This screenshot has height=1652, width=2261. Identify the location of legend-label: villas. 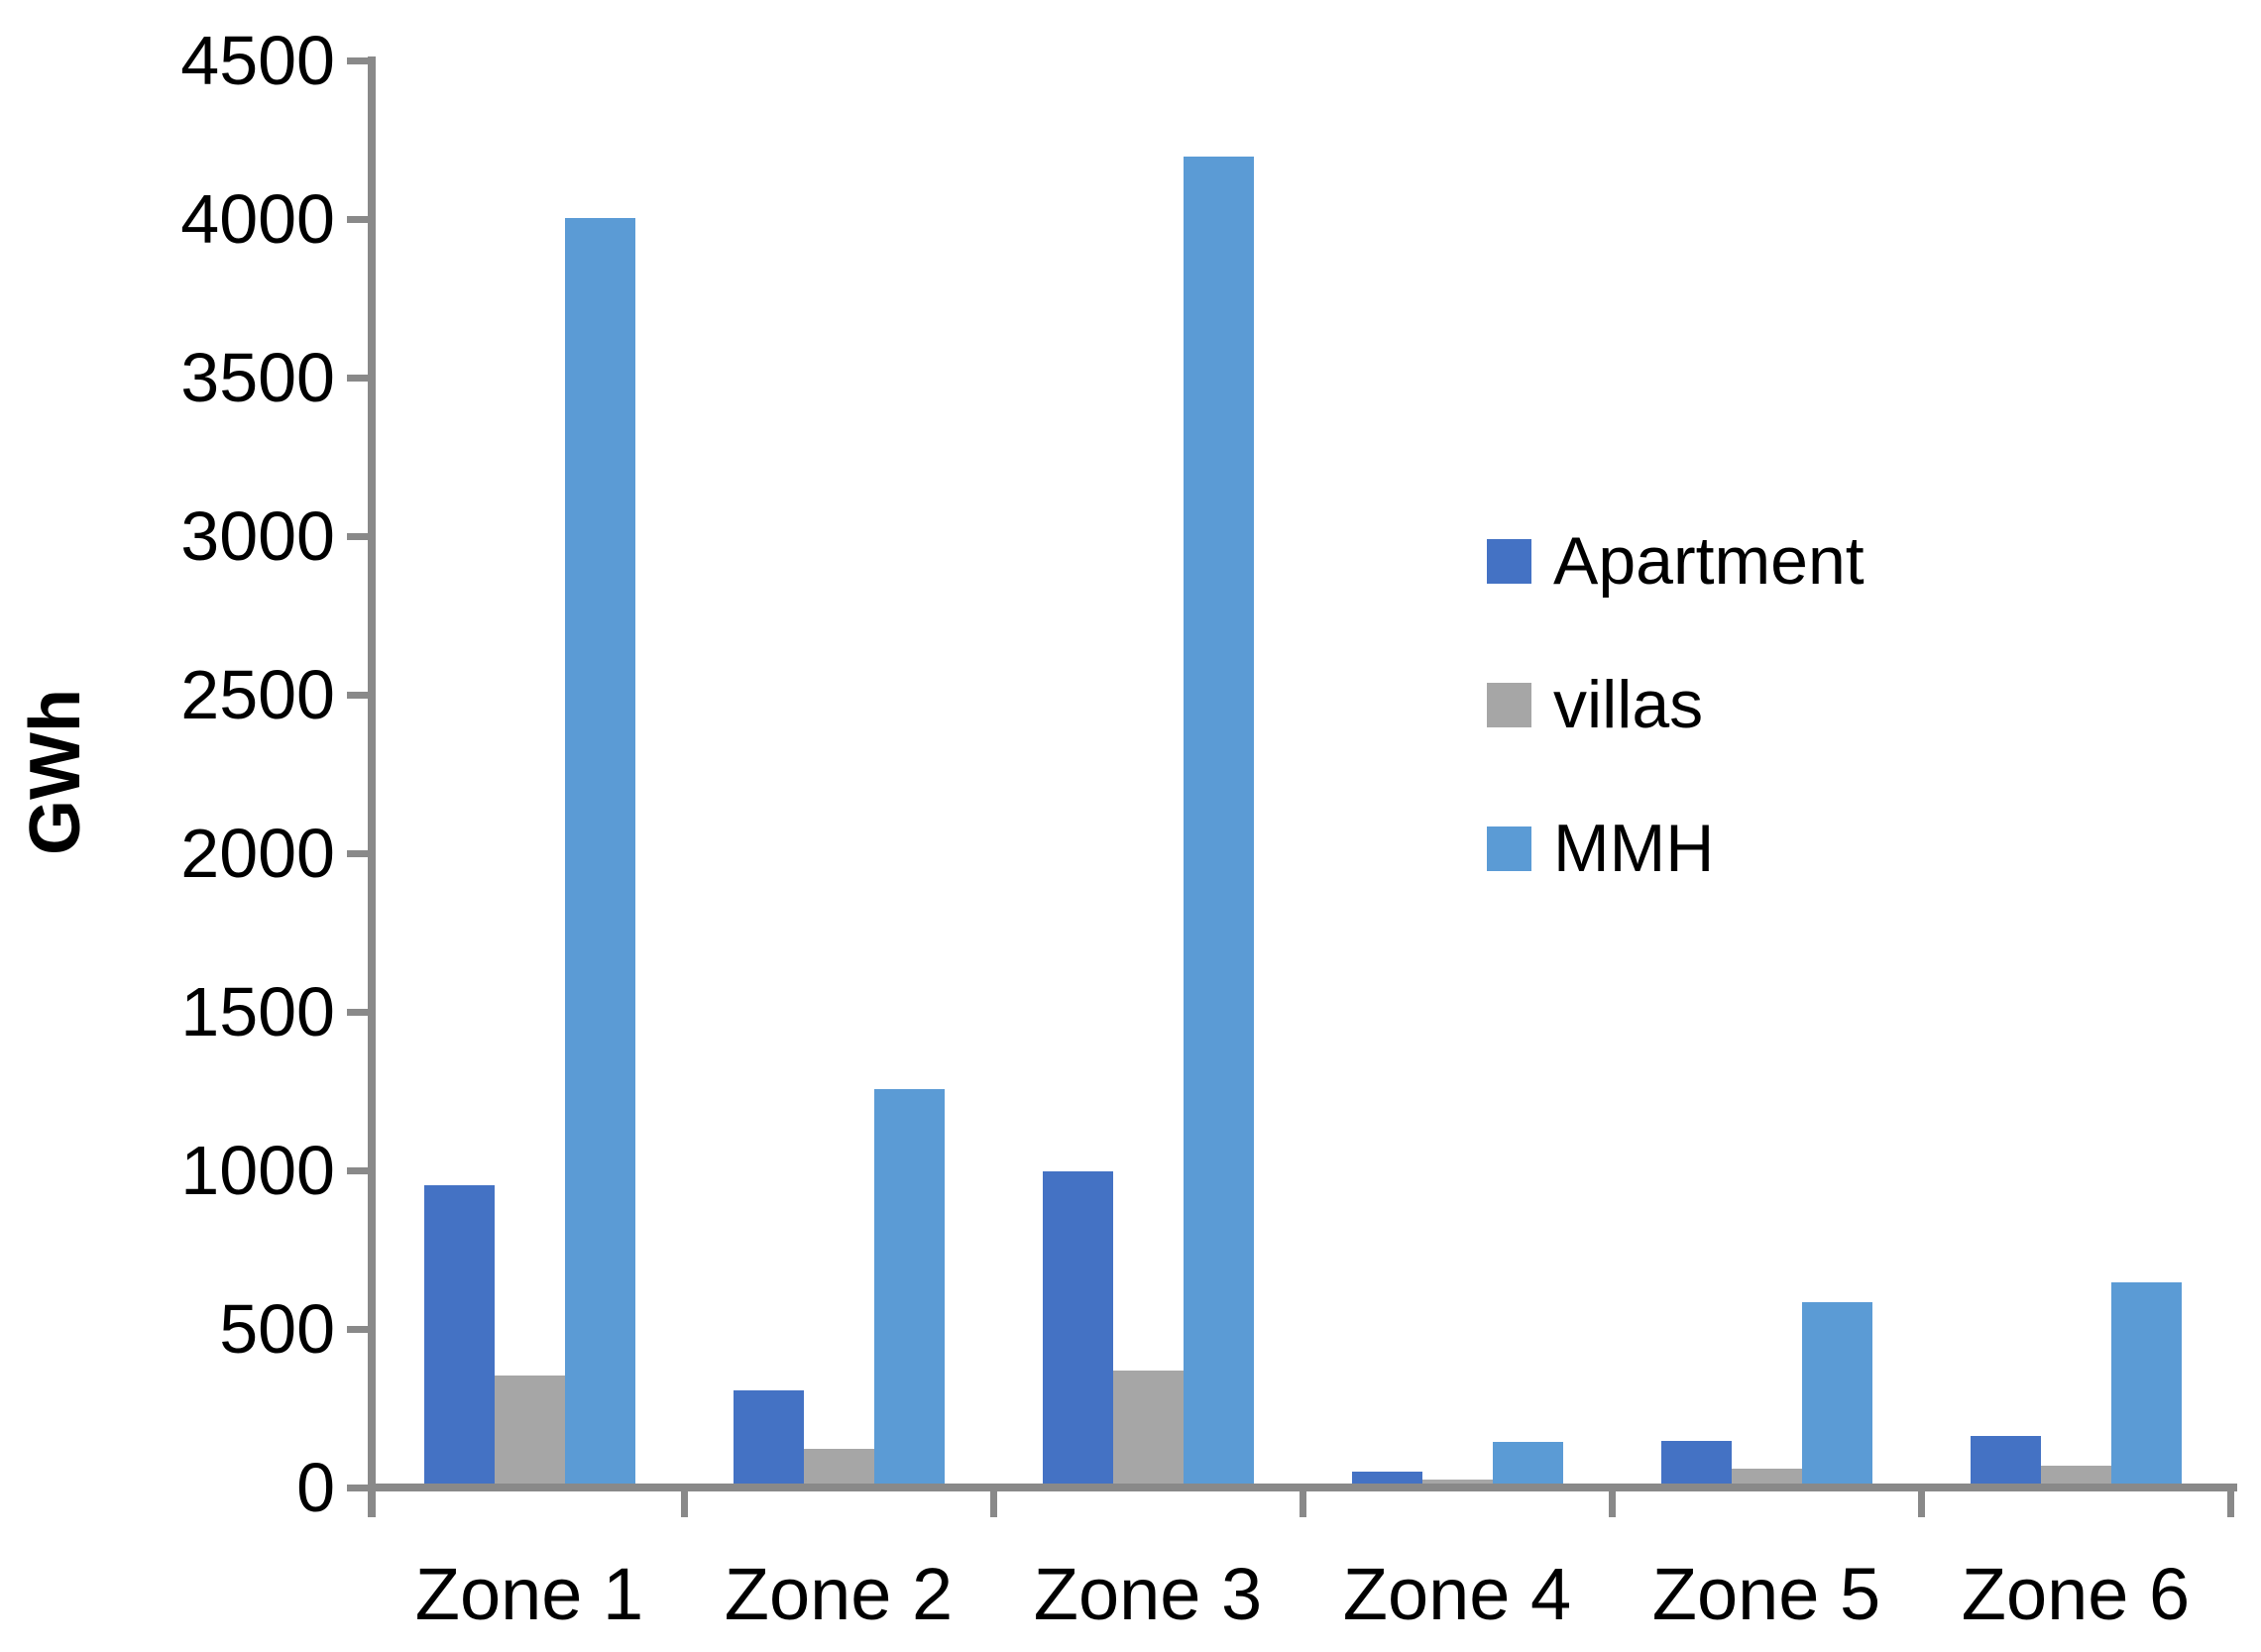
(1628, 704).